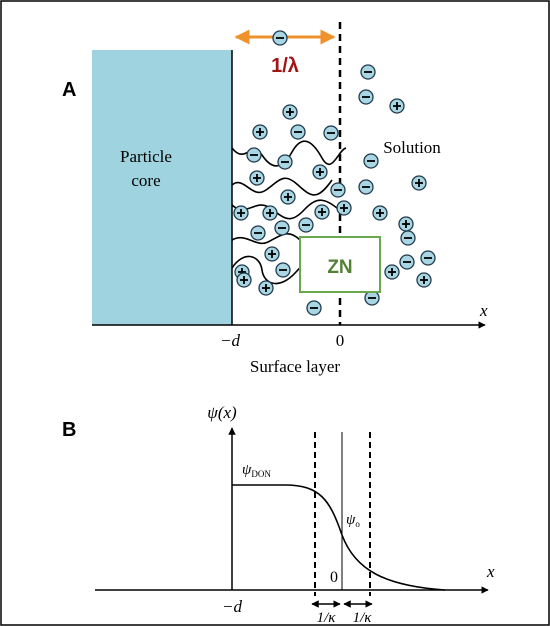  I want to click on panel-label: A, so click(69, 90).